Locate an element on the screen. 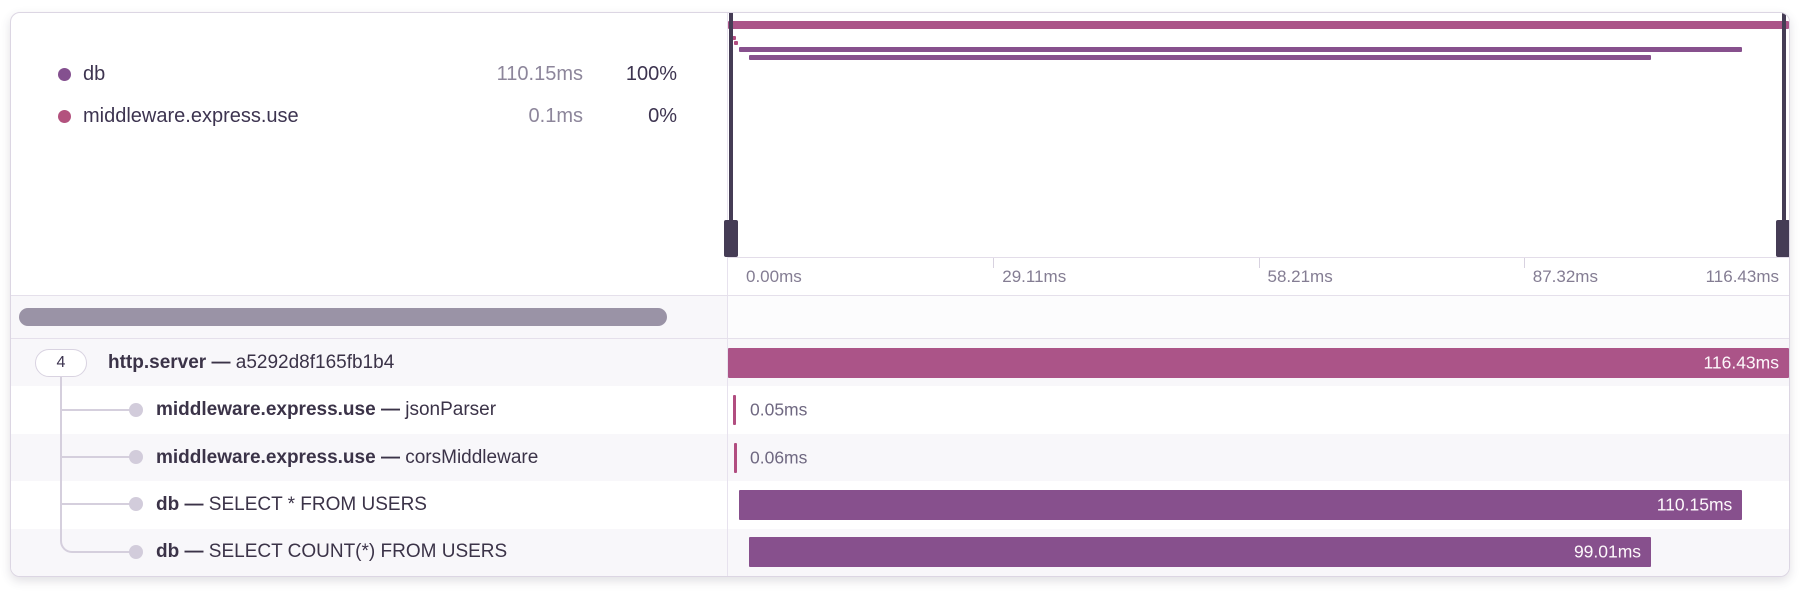 This screenshot has width=1800, height=594. span-description: corsMiddleware is located at coordinates (472, 457).